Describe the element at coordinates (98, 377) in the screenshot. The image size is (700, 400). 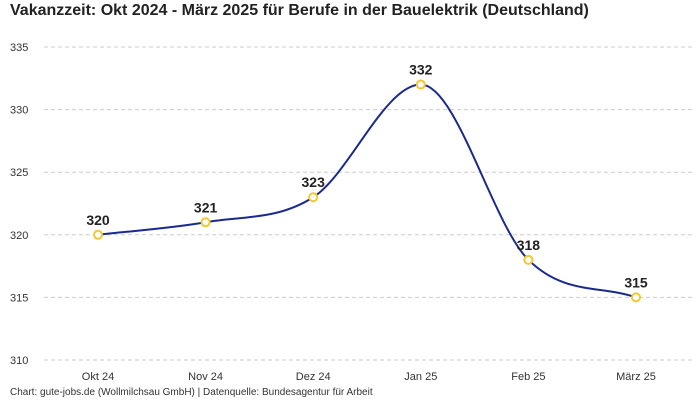
I see `x-tick-label: Okt 24` at that location.